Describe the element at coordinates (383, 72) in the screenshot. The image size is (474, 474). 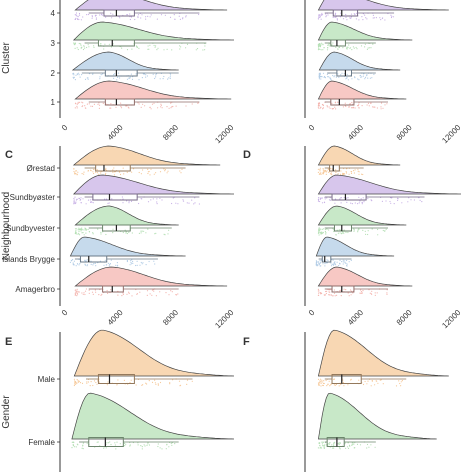
I see `panel-b: 0 4000 8000 12000` at that location.